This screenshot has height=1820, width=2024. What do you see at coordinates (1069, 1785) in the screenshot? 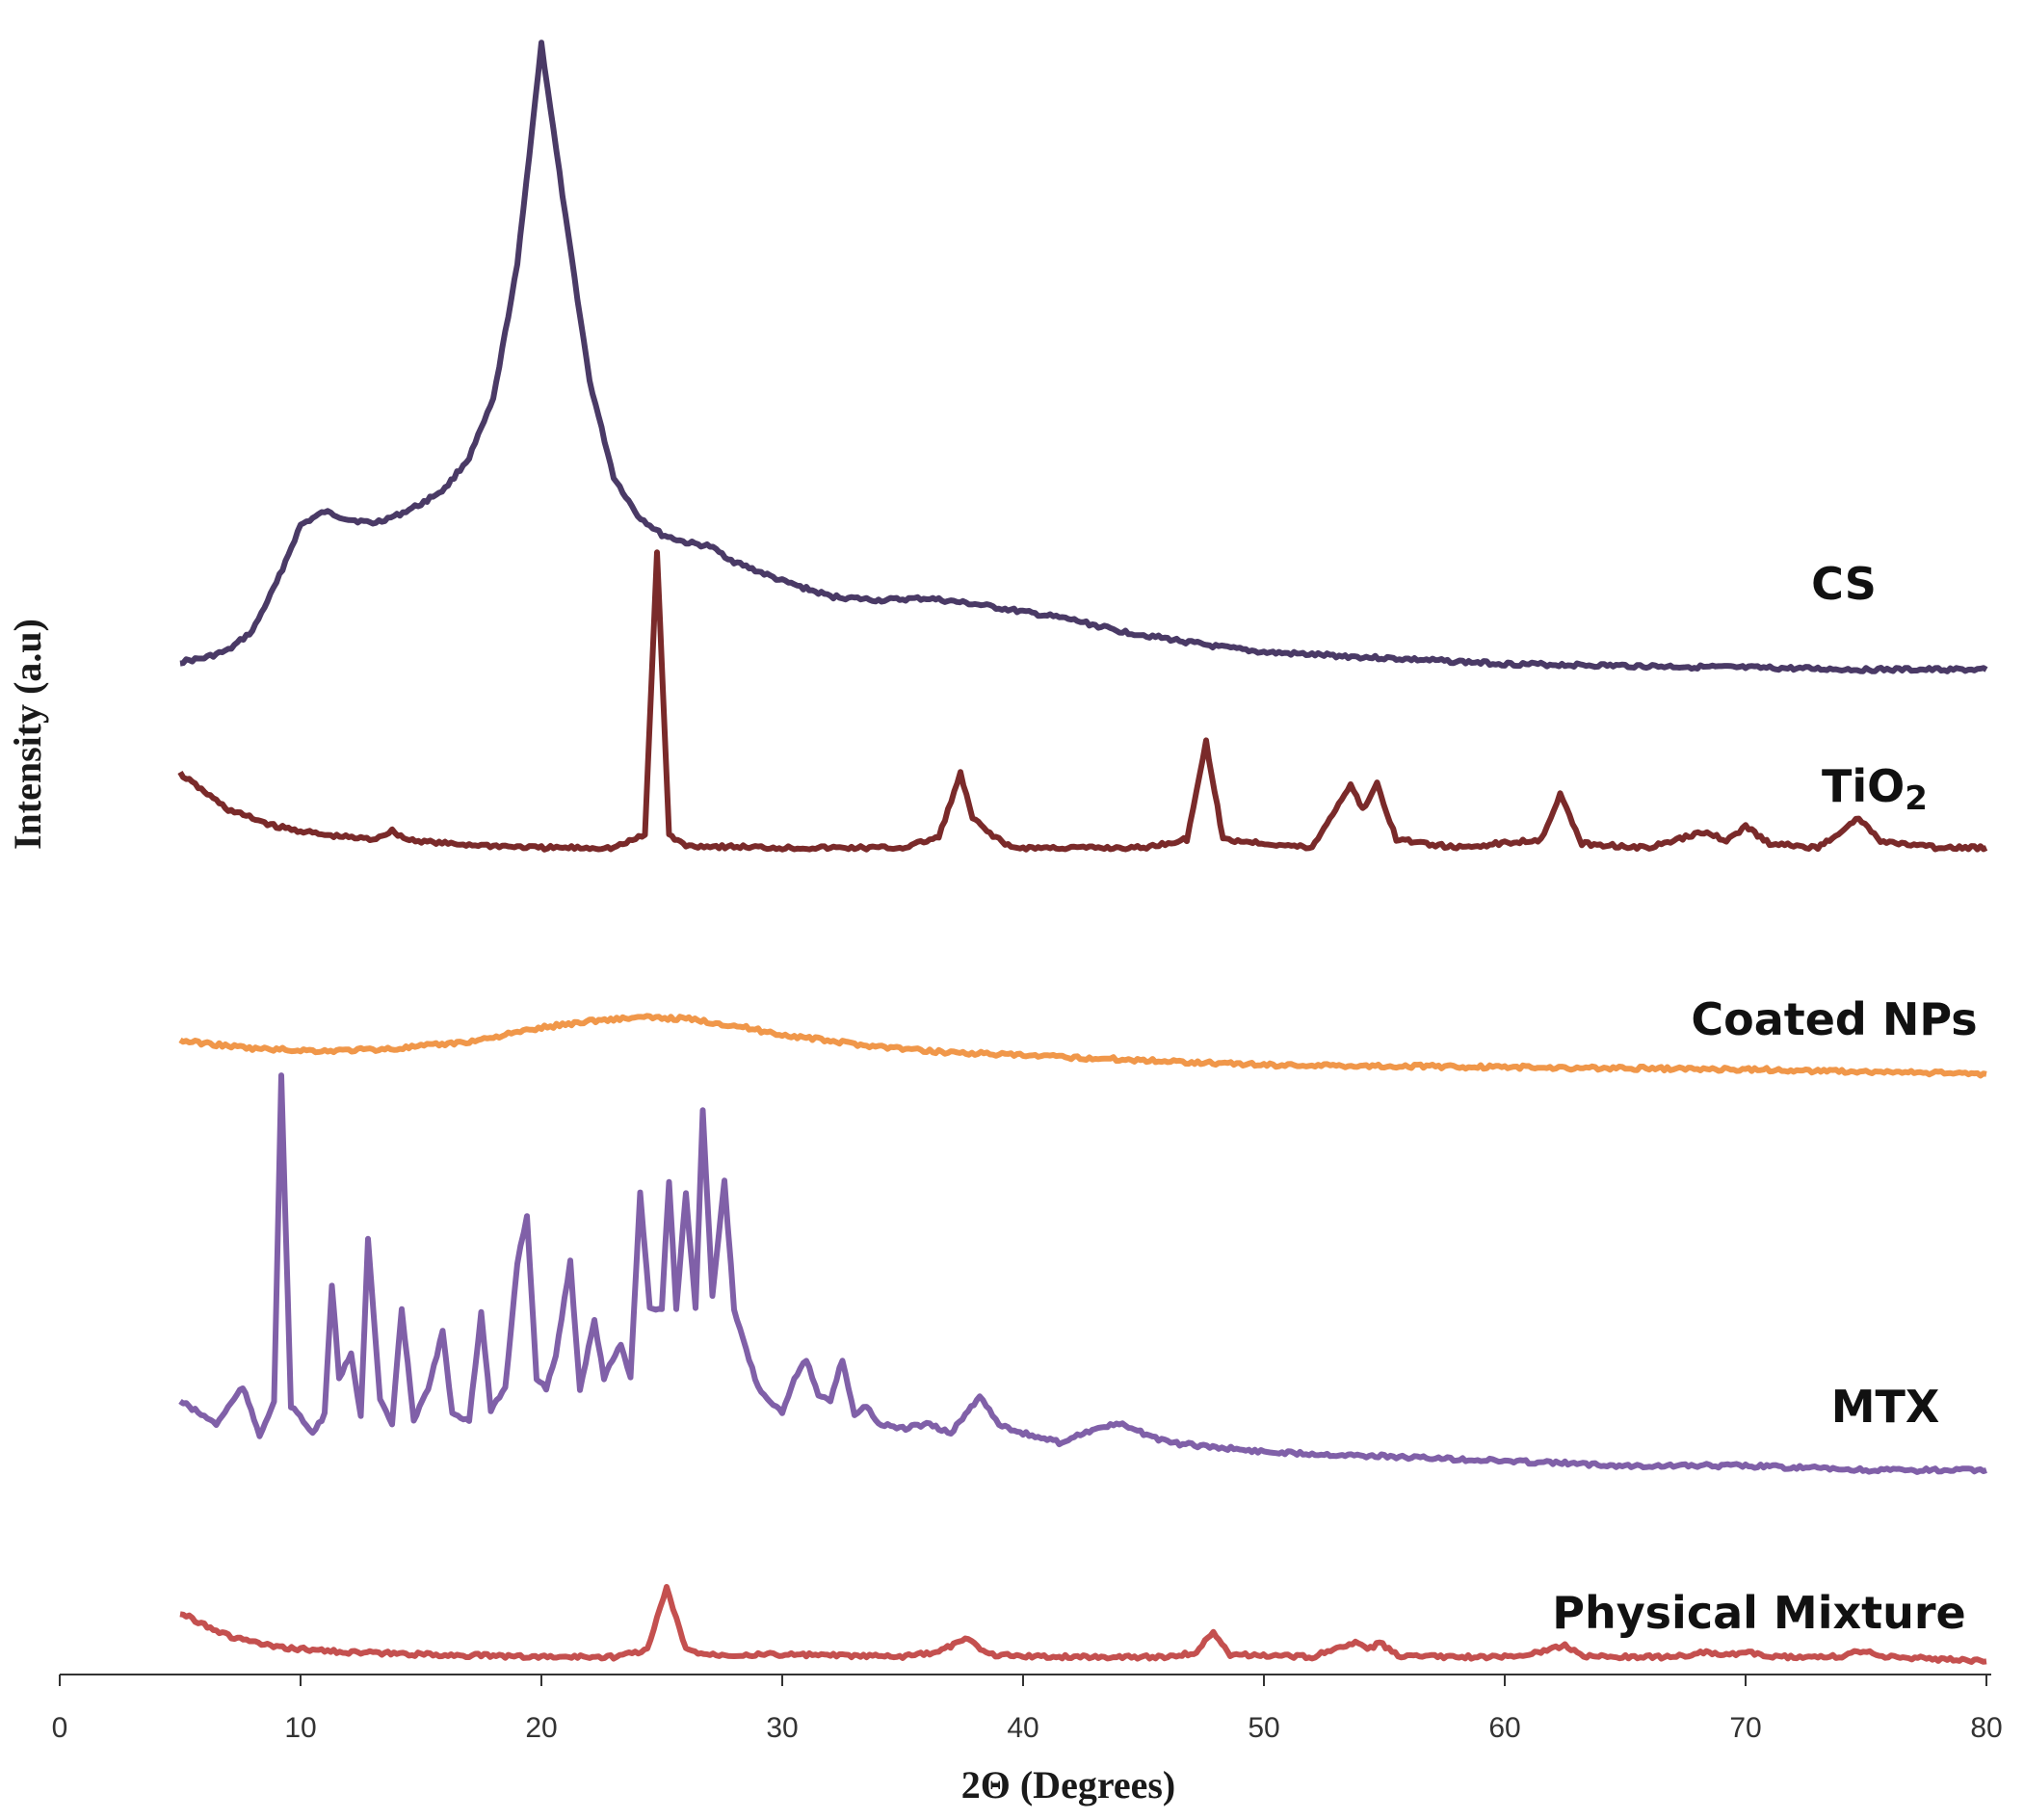
I see `x-axis-title: 2Θ (Degrees)` at bounding box center [1069, 1785].